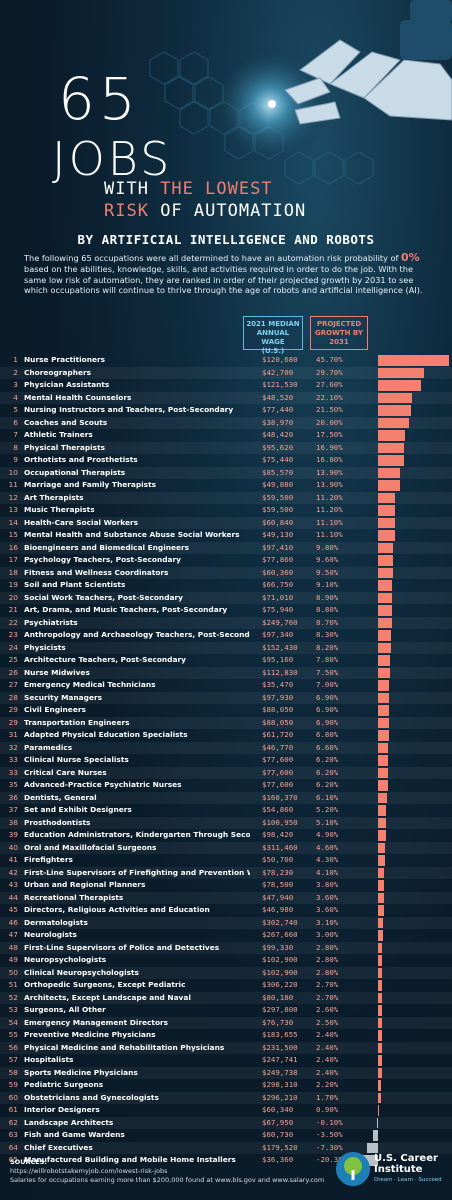  Describe the element at coordinates (280, 1147) in the screenshot. I see `row-wage: $179,520` at that location.